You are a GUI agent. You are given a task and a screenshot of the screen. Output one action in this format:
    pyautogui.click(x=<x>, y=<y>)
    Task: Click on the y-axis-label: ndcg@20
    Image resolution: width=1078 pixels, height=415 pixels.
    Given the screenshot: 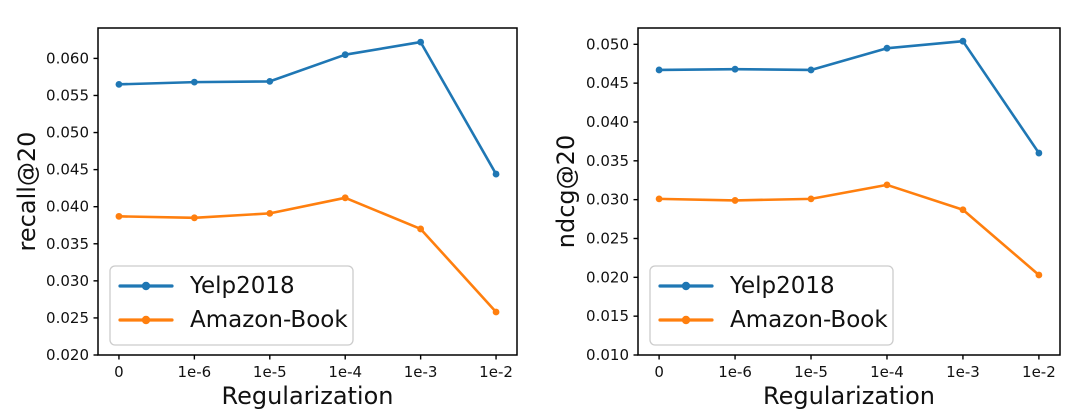 What is the action you would take?
    pyautogui.click(x=566, y=191)
    